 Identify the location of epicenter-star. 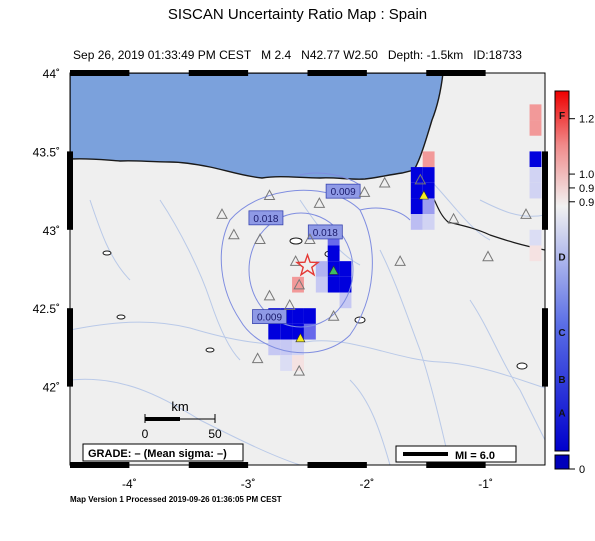
(307, 264).